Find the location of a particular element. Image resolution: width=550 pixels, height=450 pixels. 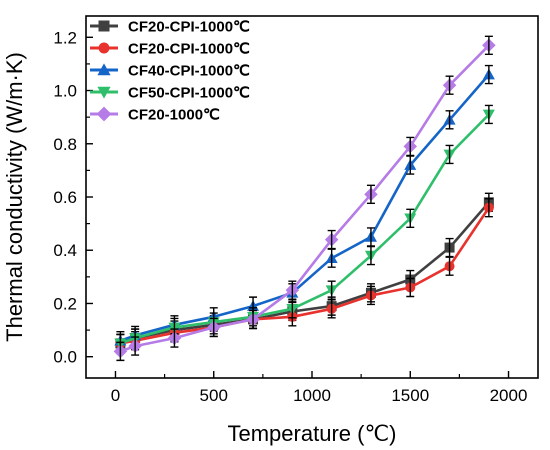

x-tick-label: 1000 is located at coordinates (312, 395).